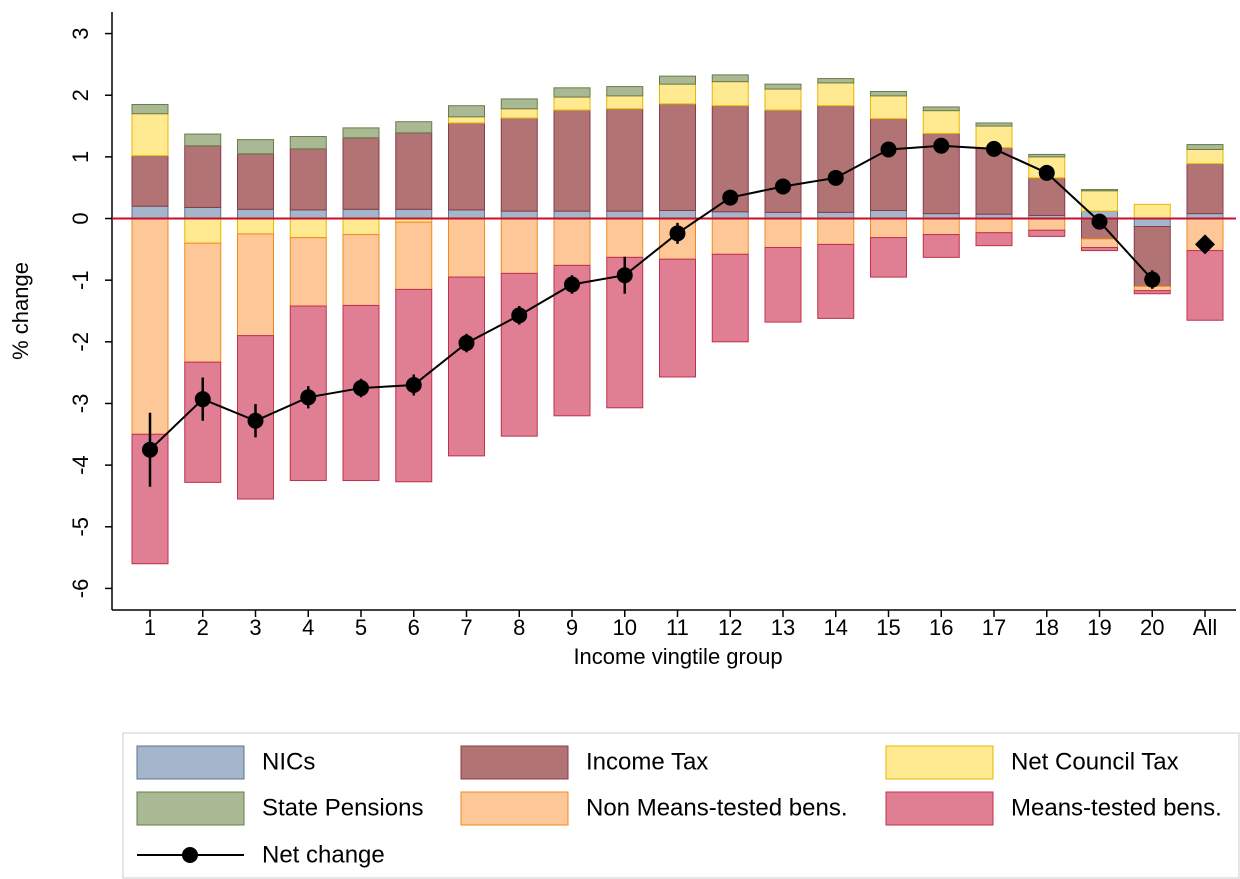  I want to click on y-axis-label: % change, so click(20, 311).